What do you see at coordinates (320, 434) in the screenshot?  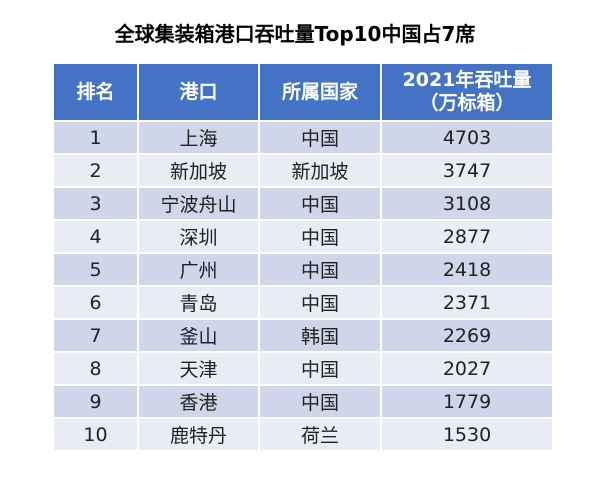 I see `table-cell: 荷兰` at bounding box center [320, 434].